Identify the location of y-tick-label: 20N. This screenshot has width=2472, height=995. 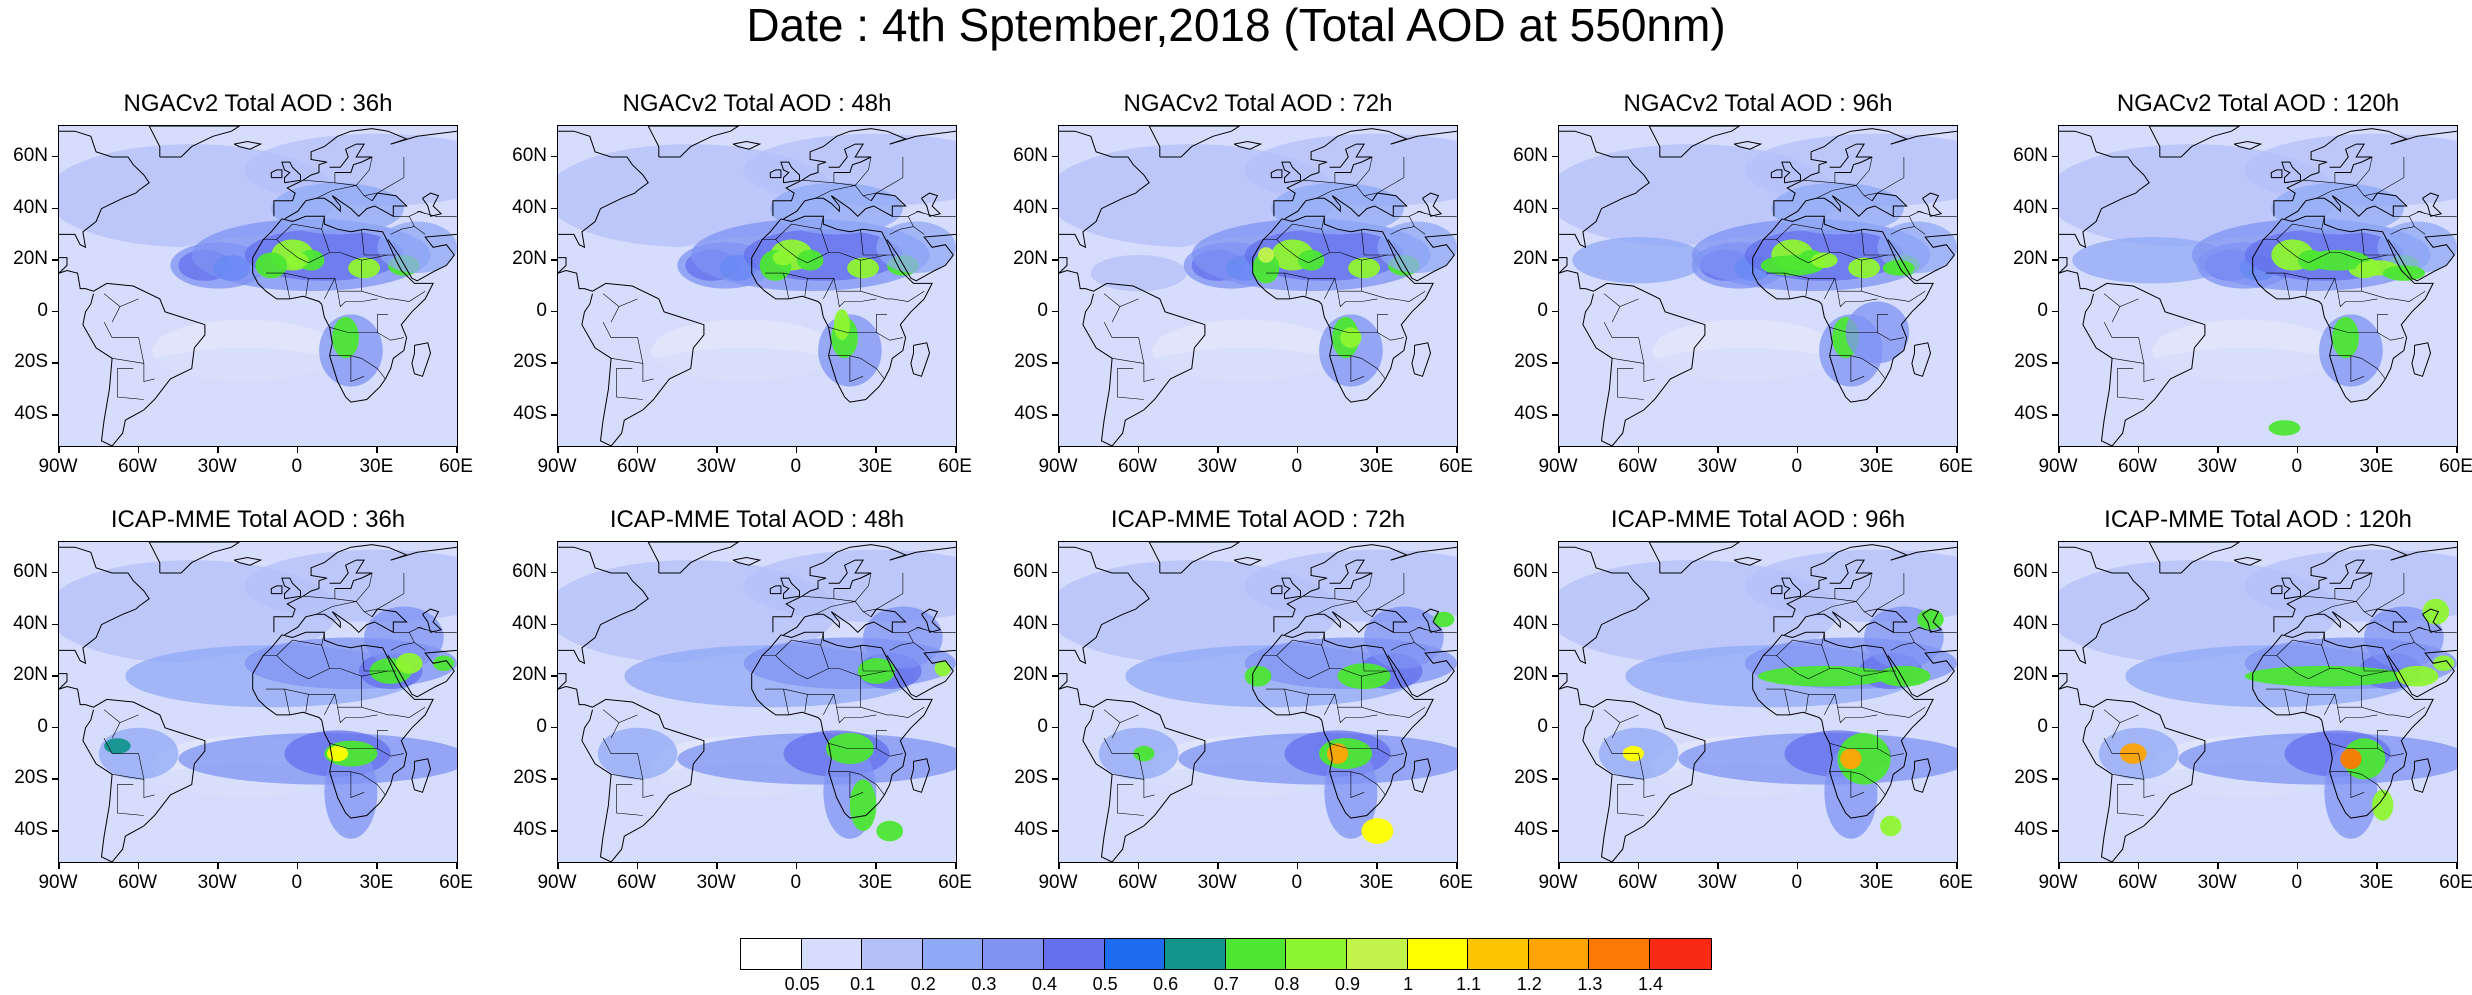
(1030, 259).